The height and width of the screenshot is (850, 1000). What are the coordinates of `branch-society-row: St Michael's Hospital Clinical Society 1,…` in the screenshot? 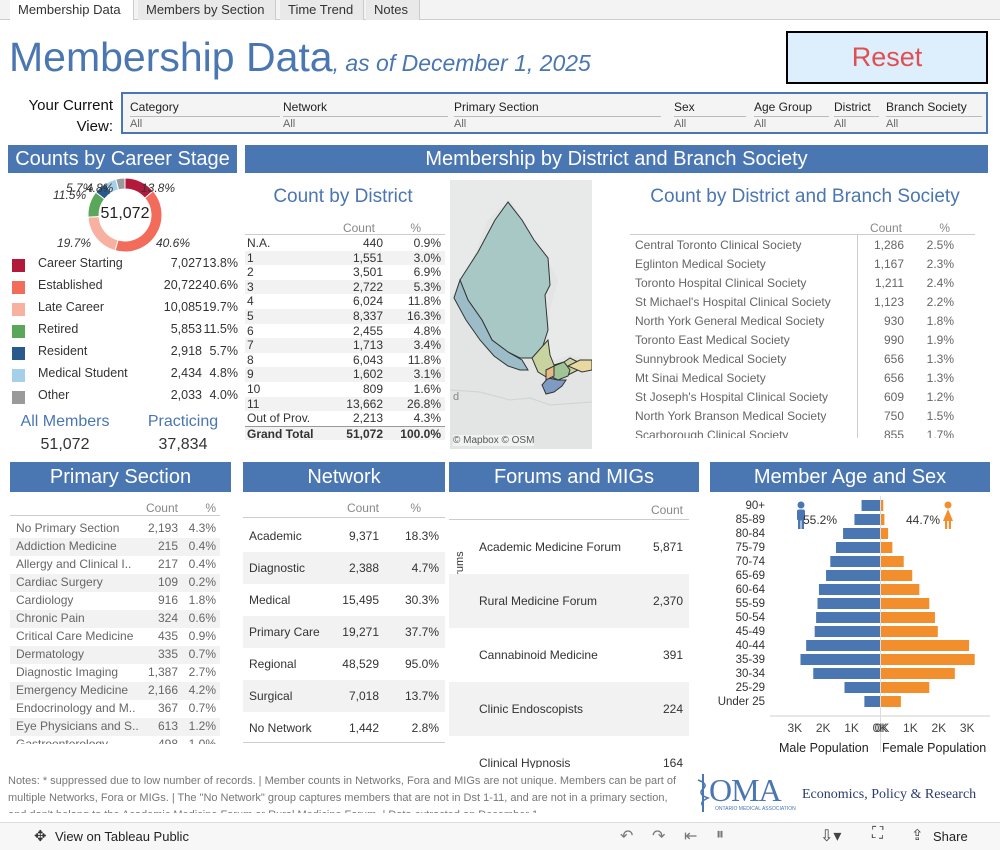 It's located at (802, 302).